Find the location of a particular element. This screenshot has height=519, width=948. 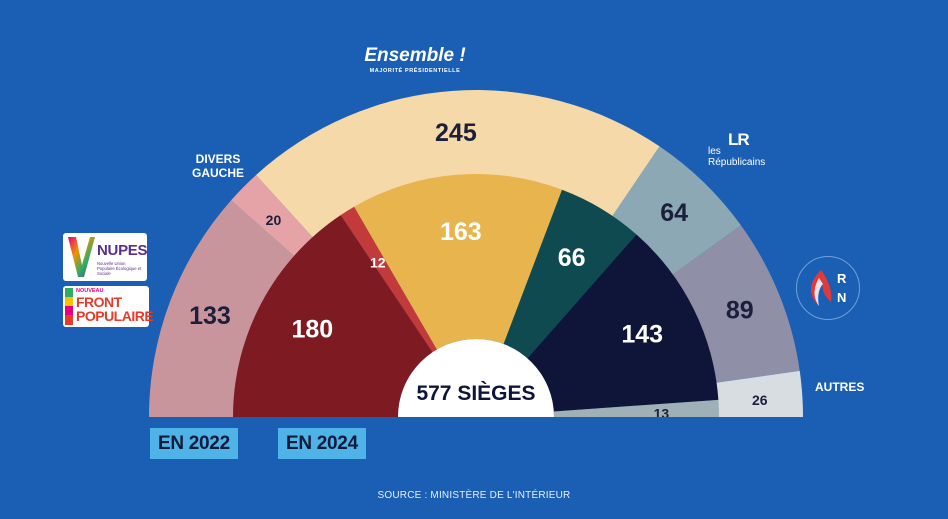

nfp-flag-icon is located at coordinates (69, 306).